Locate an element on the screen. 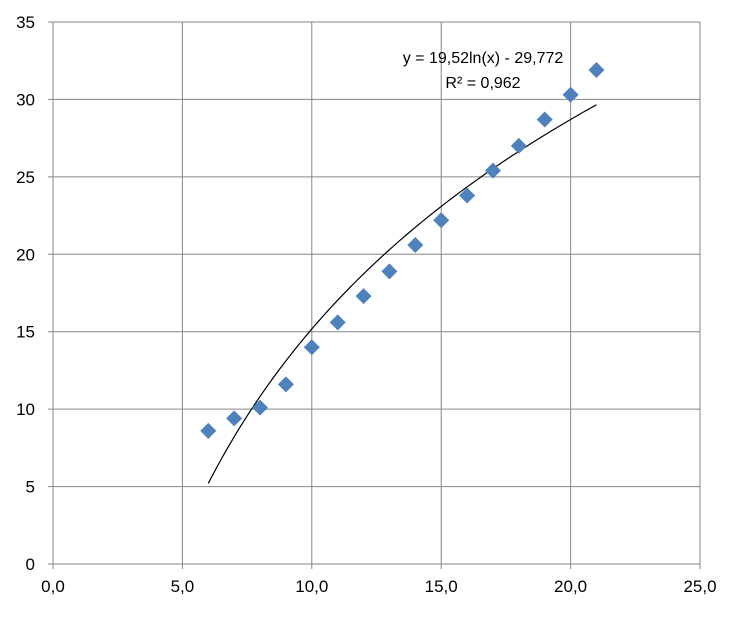  x-tick-label: 0,0 is located at coordinates (53, 586).